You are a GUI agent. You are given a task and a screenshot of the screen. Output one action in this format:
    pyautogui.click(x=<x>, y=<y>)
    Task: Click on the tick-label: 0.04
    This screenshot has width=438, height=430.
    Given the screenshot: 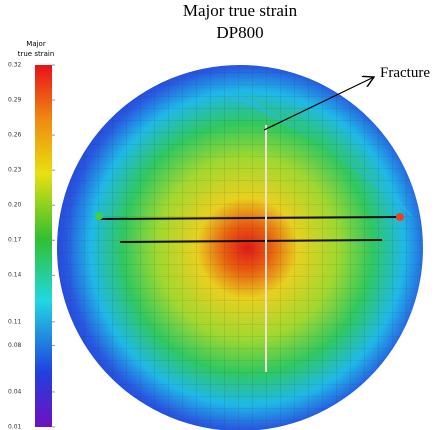 What is the action you would take?
    pyautogui.click(x=15, y=391)
    